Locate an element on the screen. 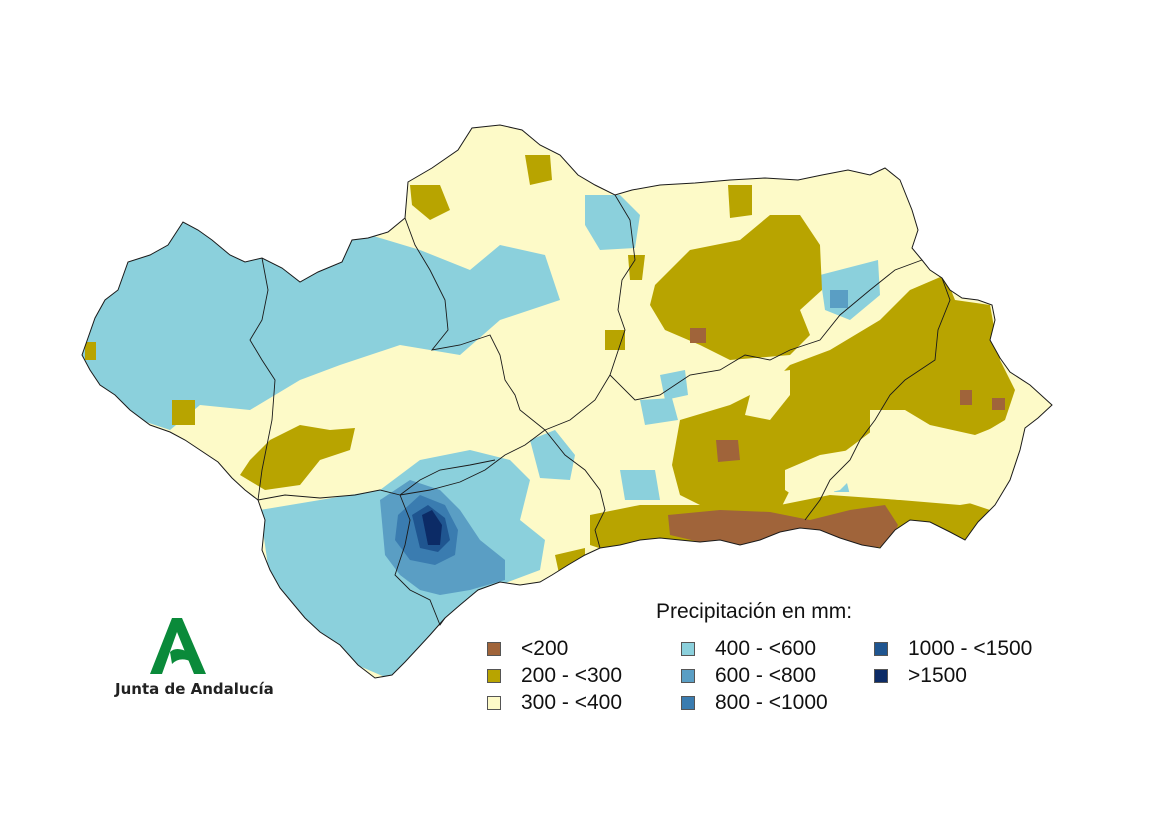 The height and width of the screenshot is (826, 1169). legend-item-400-600: 400 - <600 is located at coordinates (748, 649).